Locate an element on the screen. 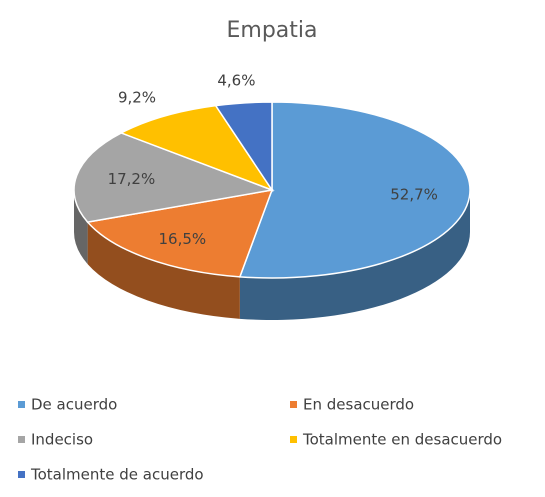 The width and height of the screenshot is (545, 497). legend-label: En desacuerdo is located at coordinates (358, 405).